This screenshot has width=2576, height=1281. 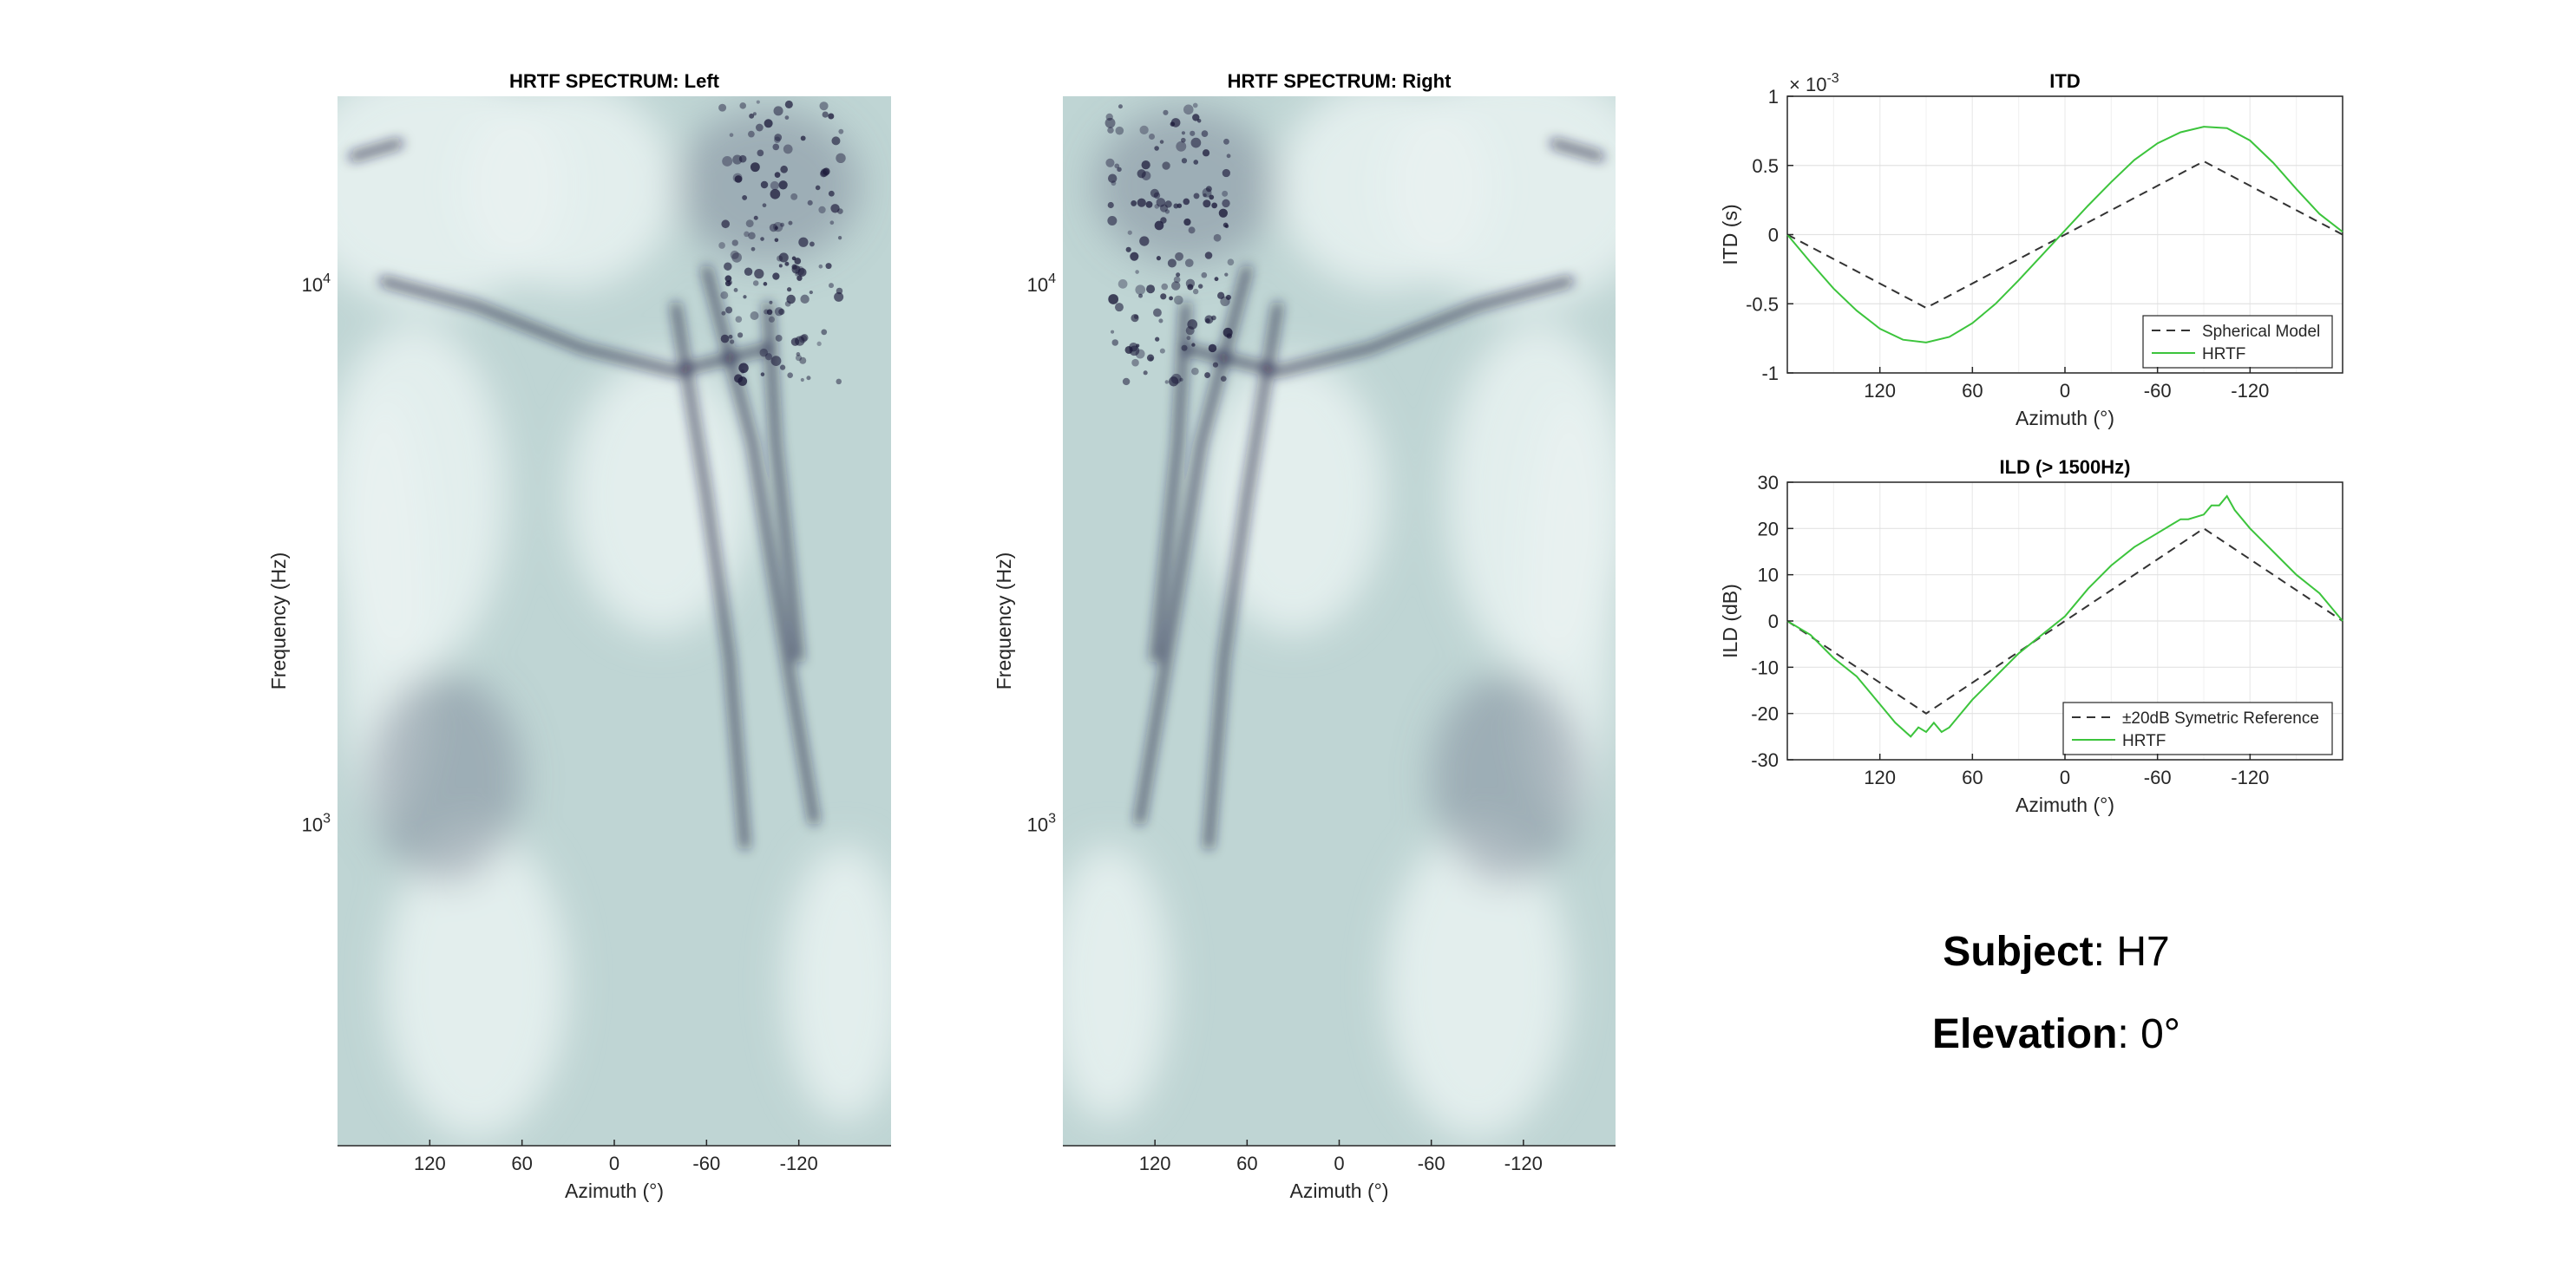 I want to click on heatmap-notches, so click(x=583, y=494).